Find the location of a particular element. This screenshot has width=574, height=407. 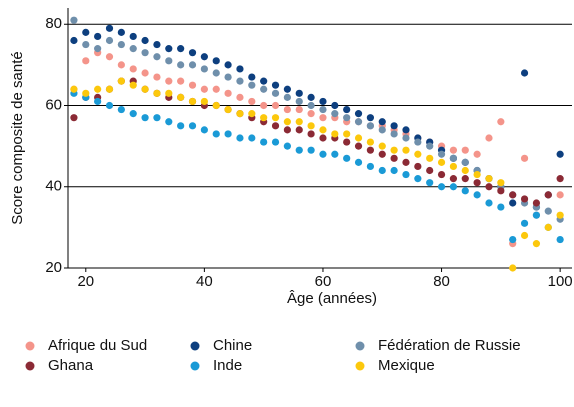

legend-label: Fédération de Russie is located at coordinates (449, 345).